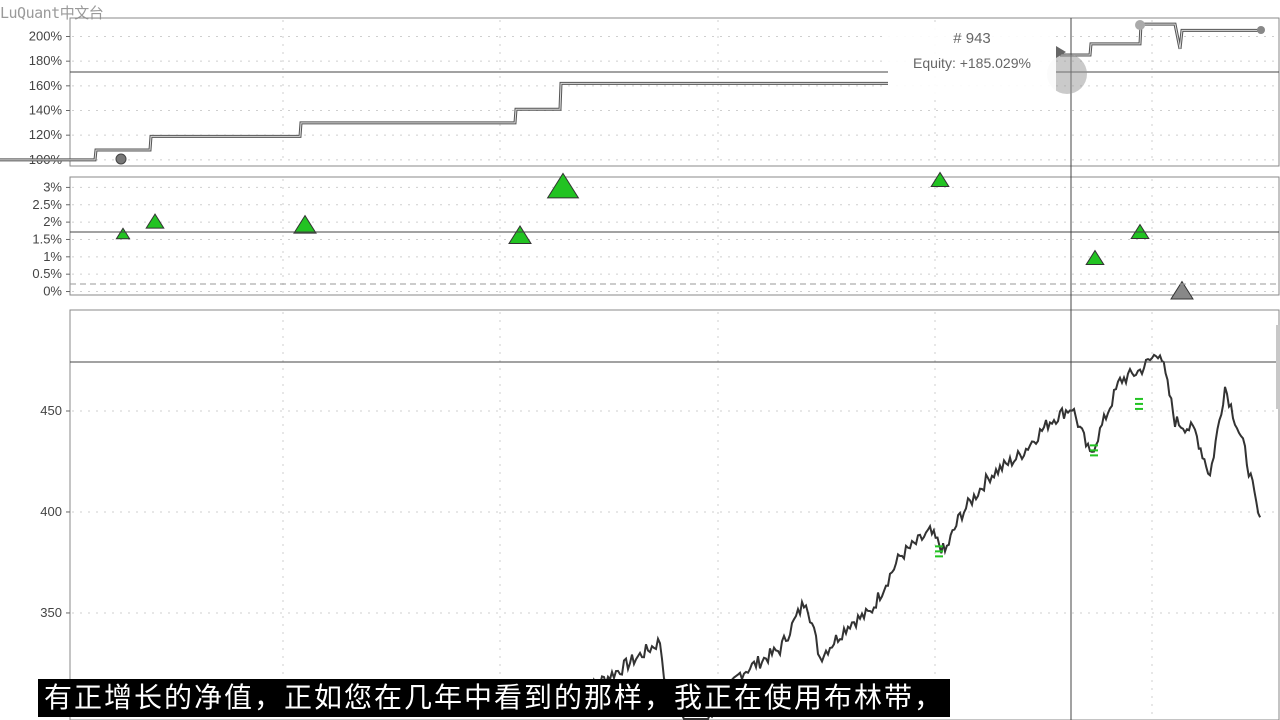 The width and height of the screenshot is (1280, 720). What do you see at coordinates (52, 221) in the screenshot?
I see `y-tick-label: 2%` at bounding box center [52, 221].